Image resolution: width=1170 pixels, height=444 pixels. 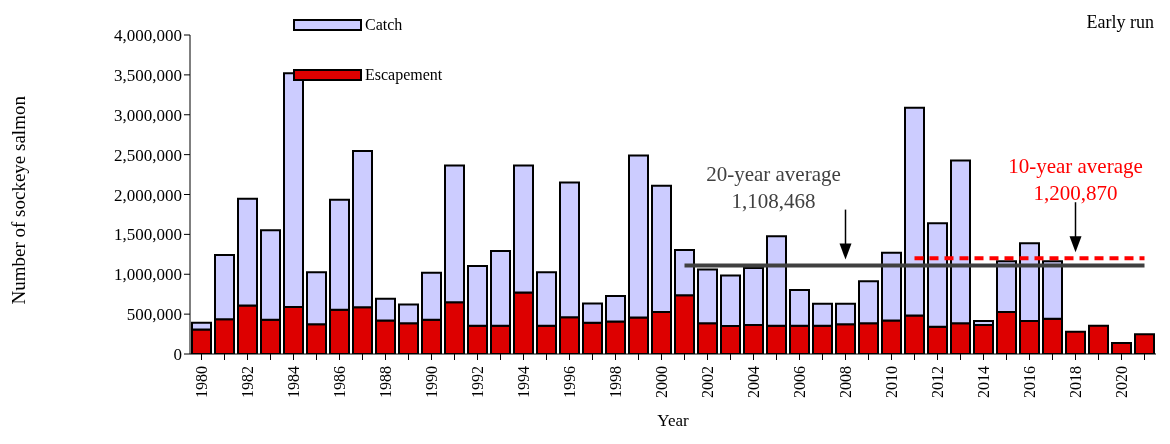 What do you see at coordinates (154, 315) in the screenshot?
I see `y-tick-label: 500,000` at bounding box center [154, 315].